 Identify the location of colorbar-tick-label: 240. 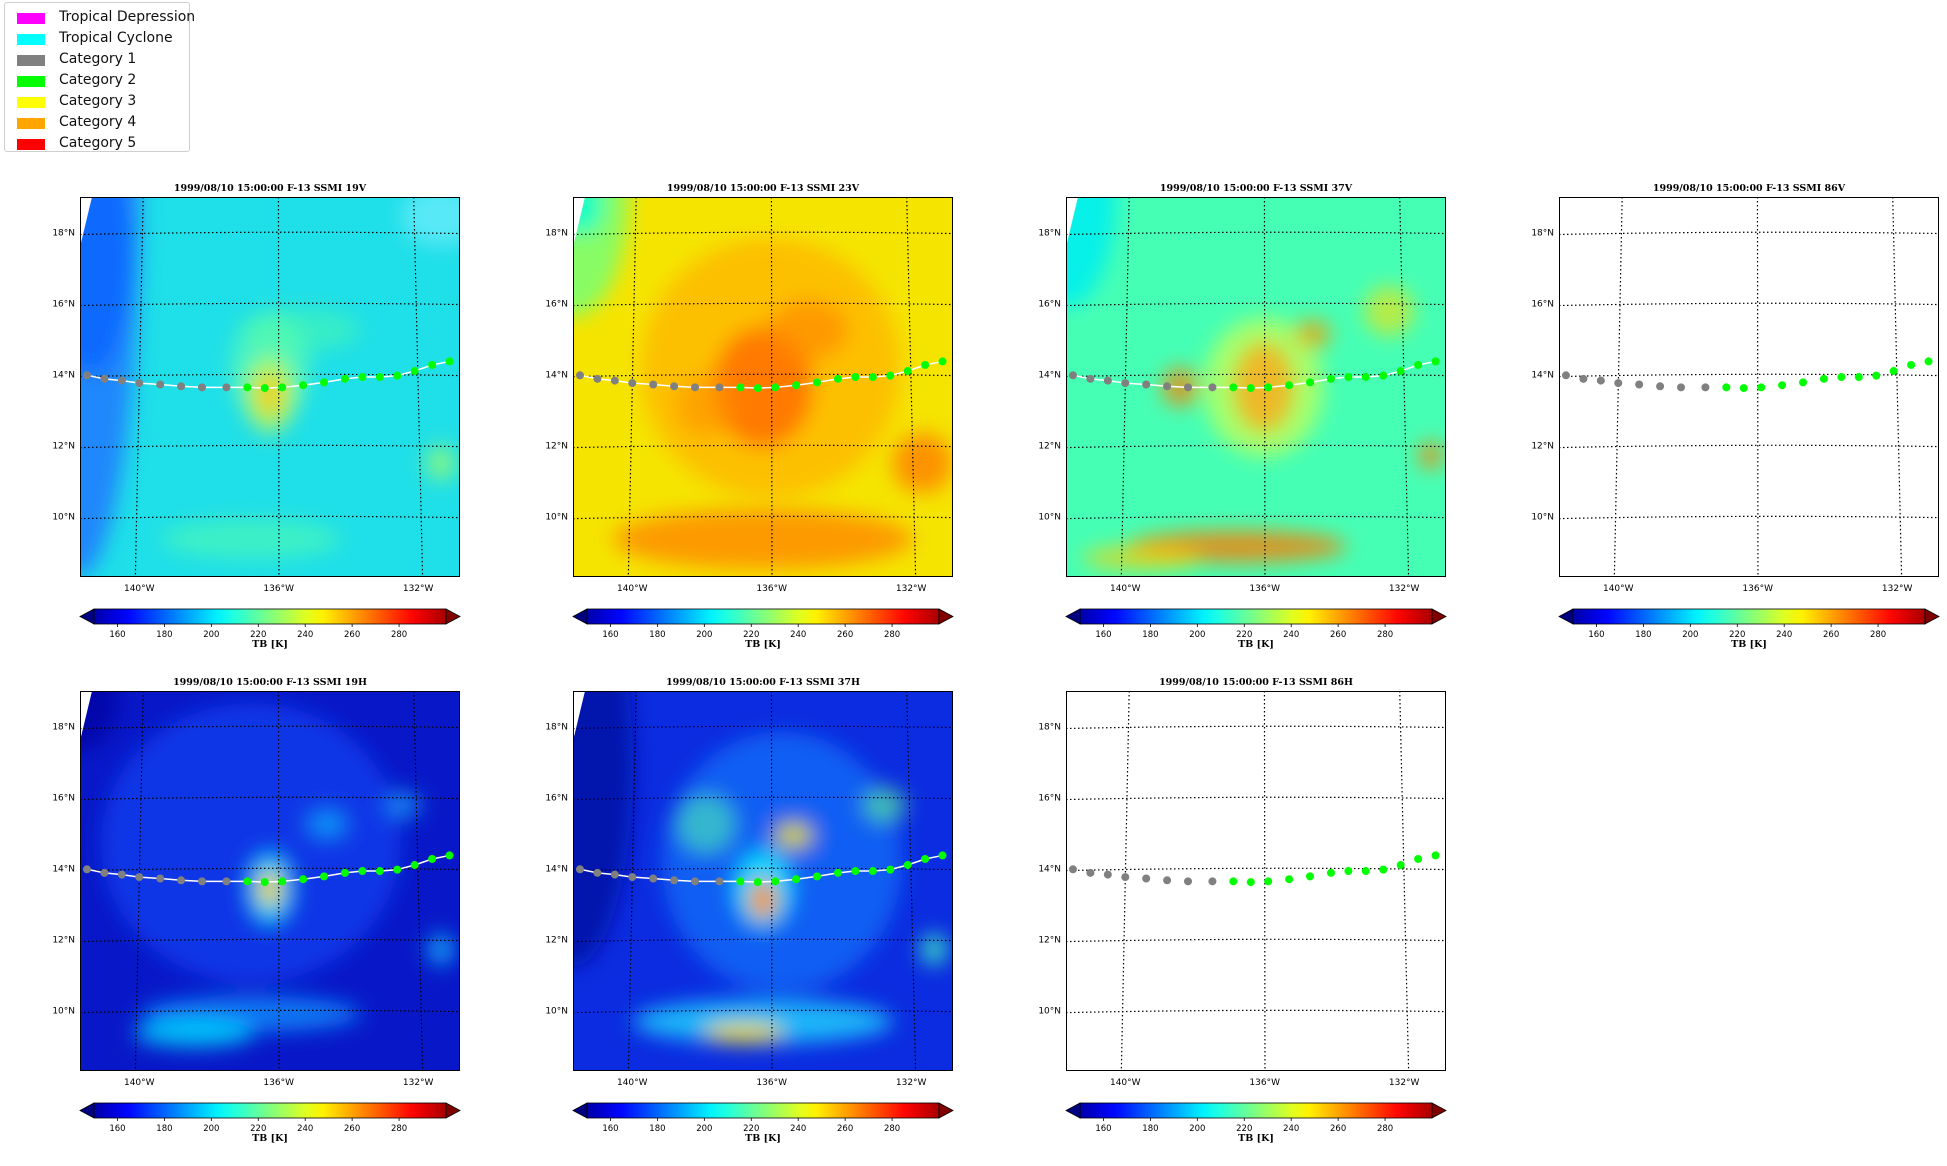
(305, 635).